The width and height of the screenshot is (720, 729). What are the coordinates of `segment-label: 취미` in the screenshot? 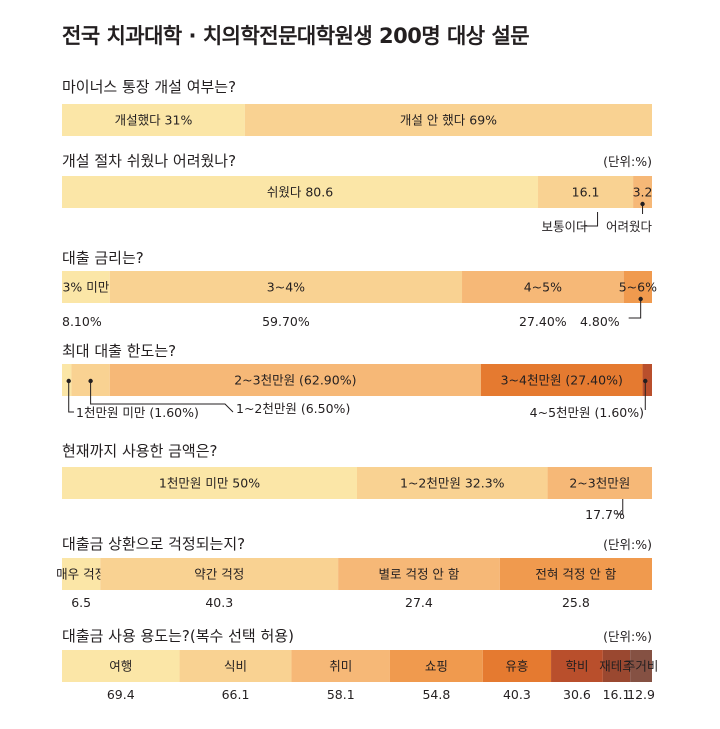 It's located at (340, 666).